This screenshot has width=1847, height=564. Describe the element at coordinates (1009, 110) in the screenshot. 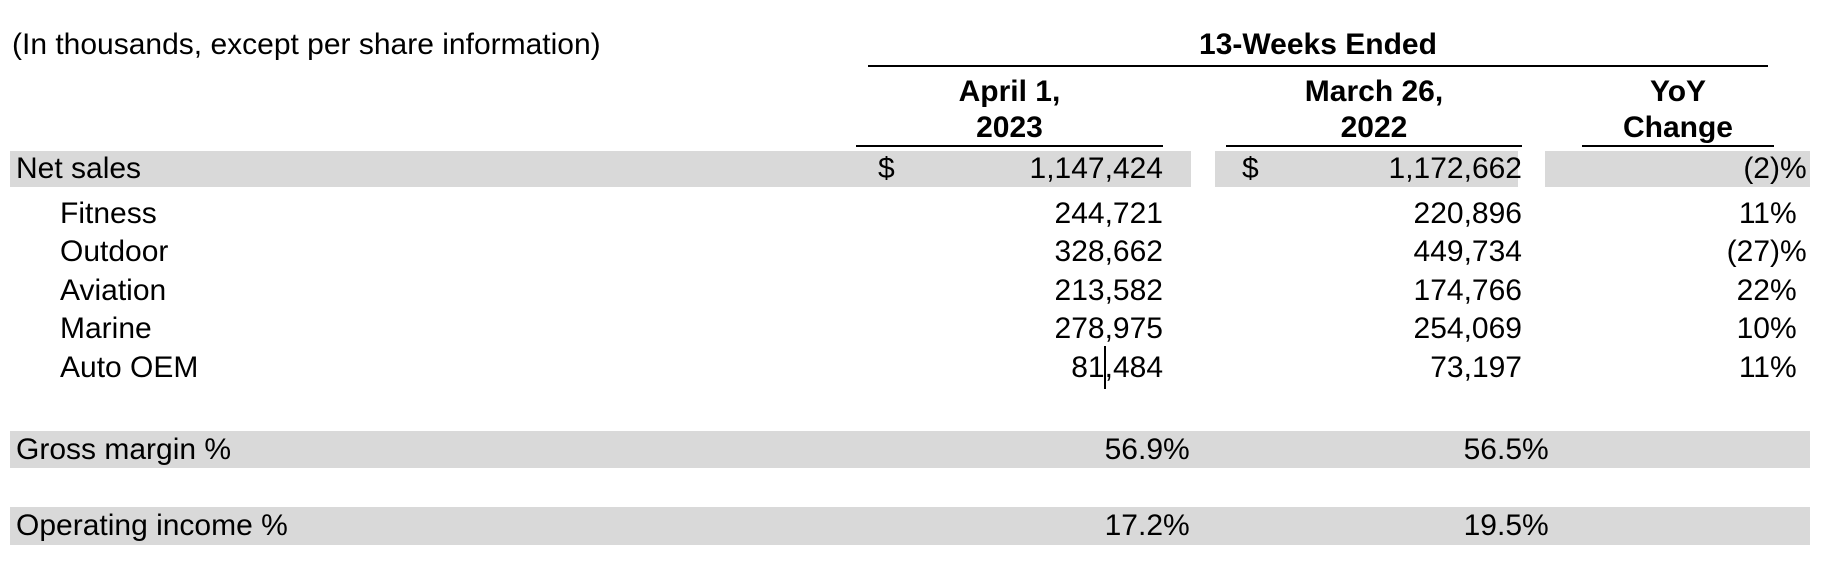

I see `column-header-april-1-2023: April 1, 2023` at that location.